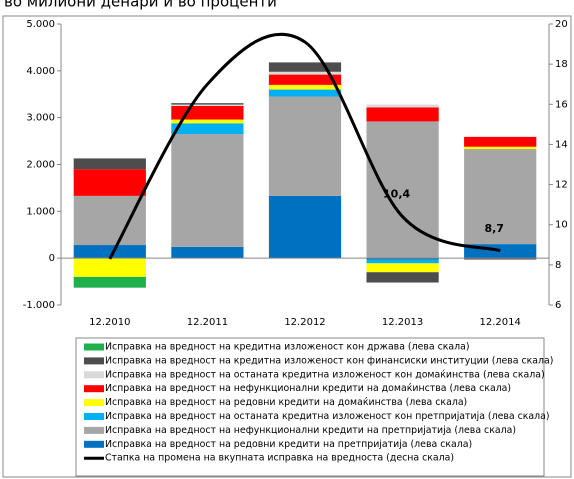 Image resolution: width=574 pixels, height=479 pixels. Describe the element at coordinates (40, 24) in the screenshot. I see `y-tick-label: 5.000` at that location.